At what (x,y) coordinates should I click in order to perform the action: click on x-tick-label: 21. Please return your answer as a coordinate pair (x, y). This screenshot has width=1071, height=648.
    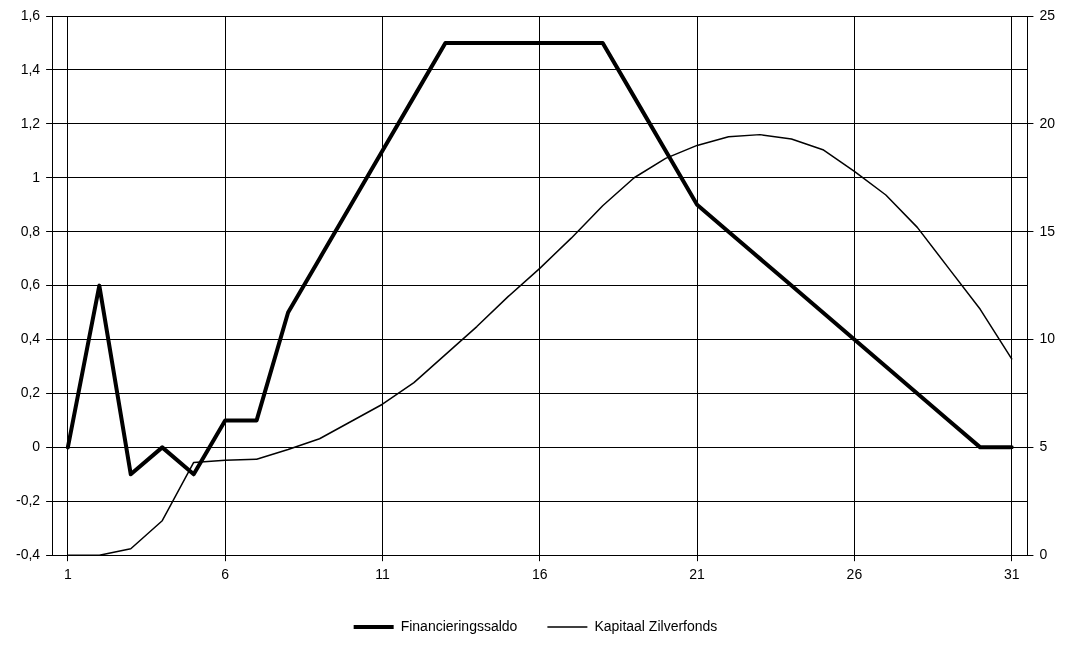
    Looking at the image, I should click on (697, 574).